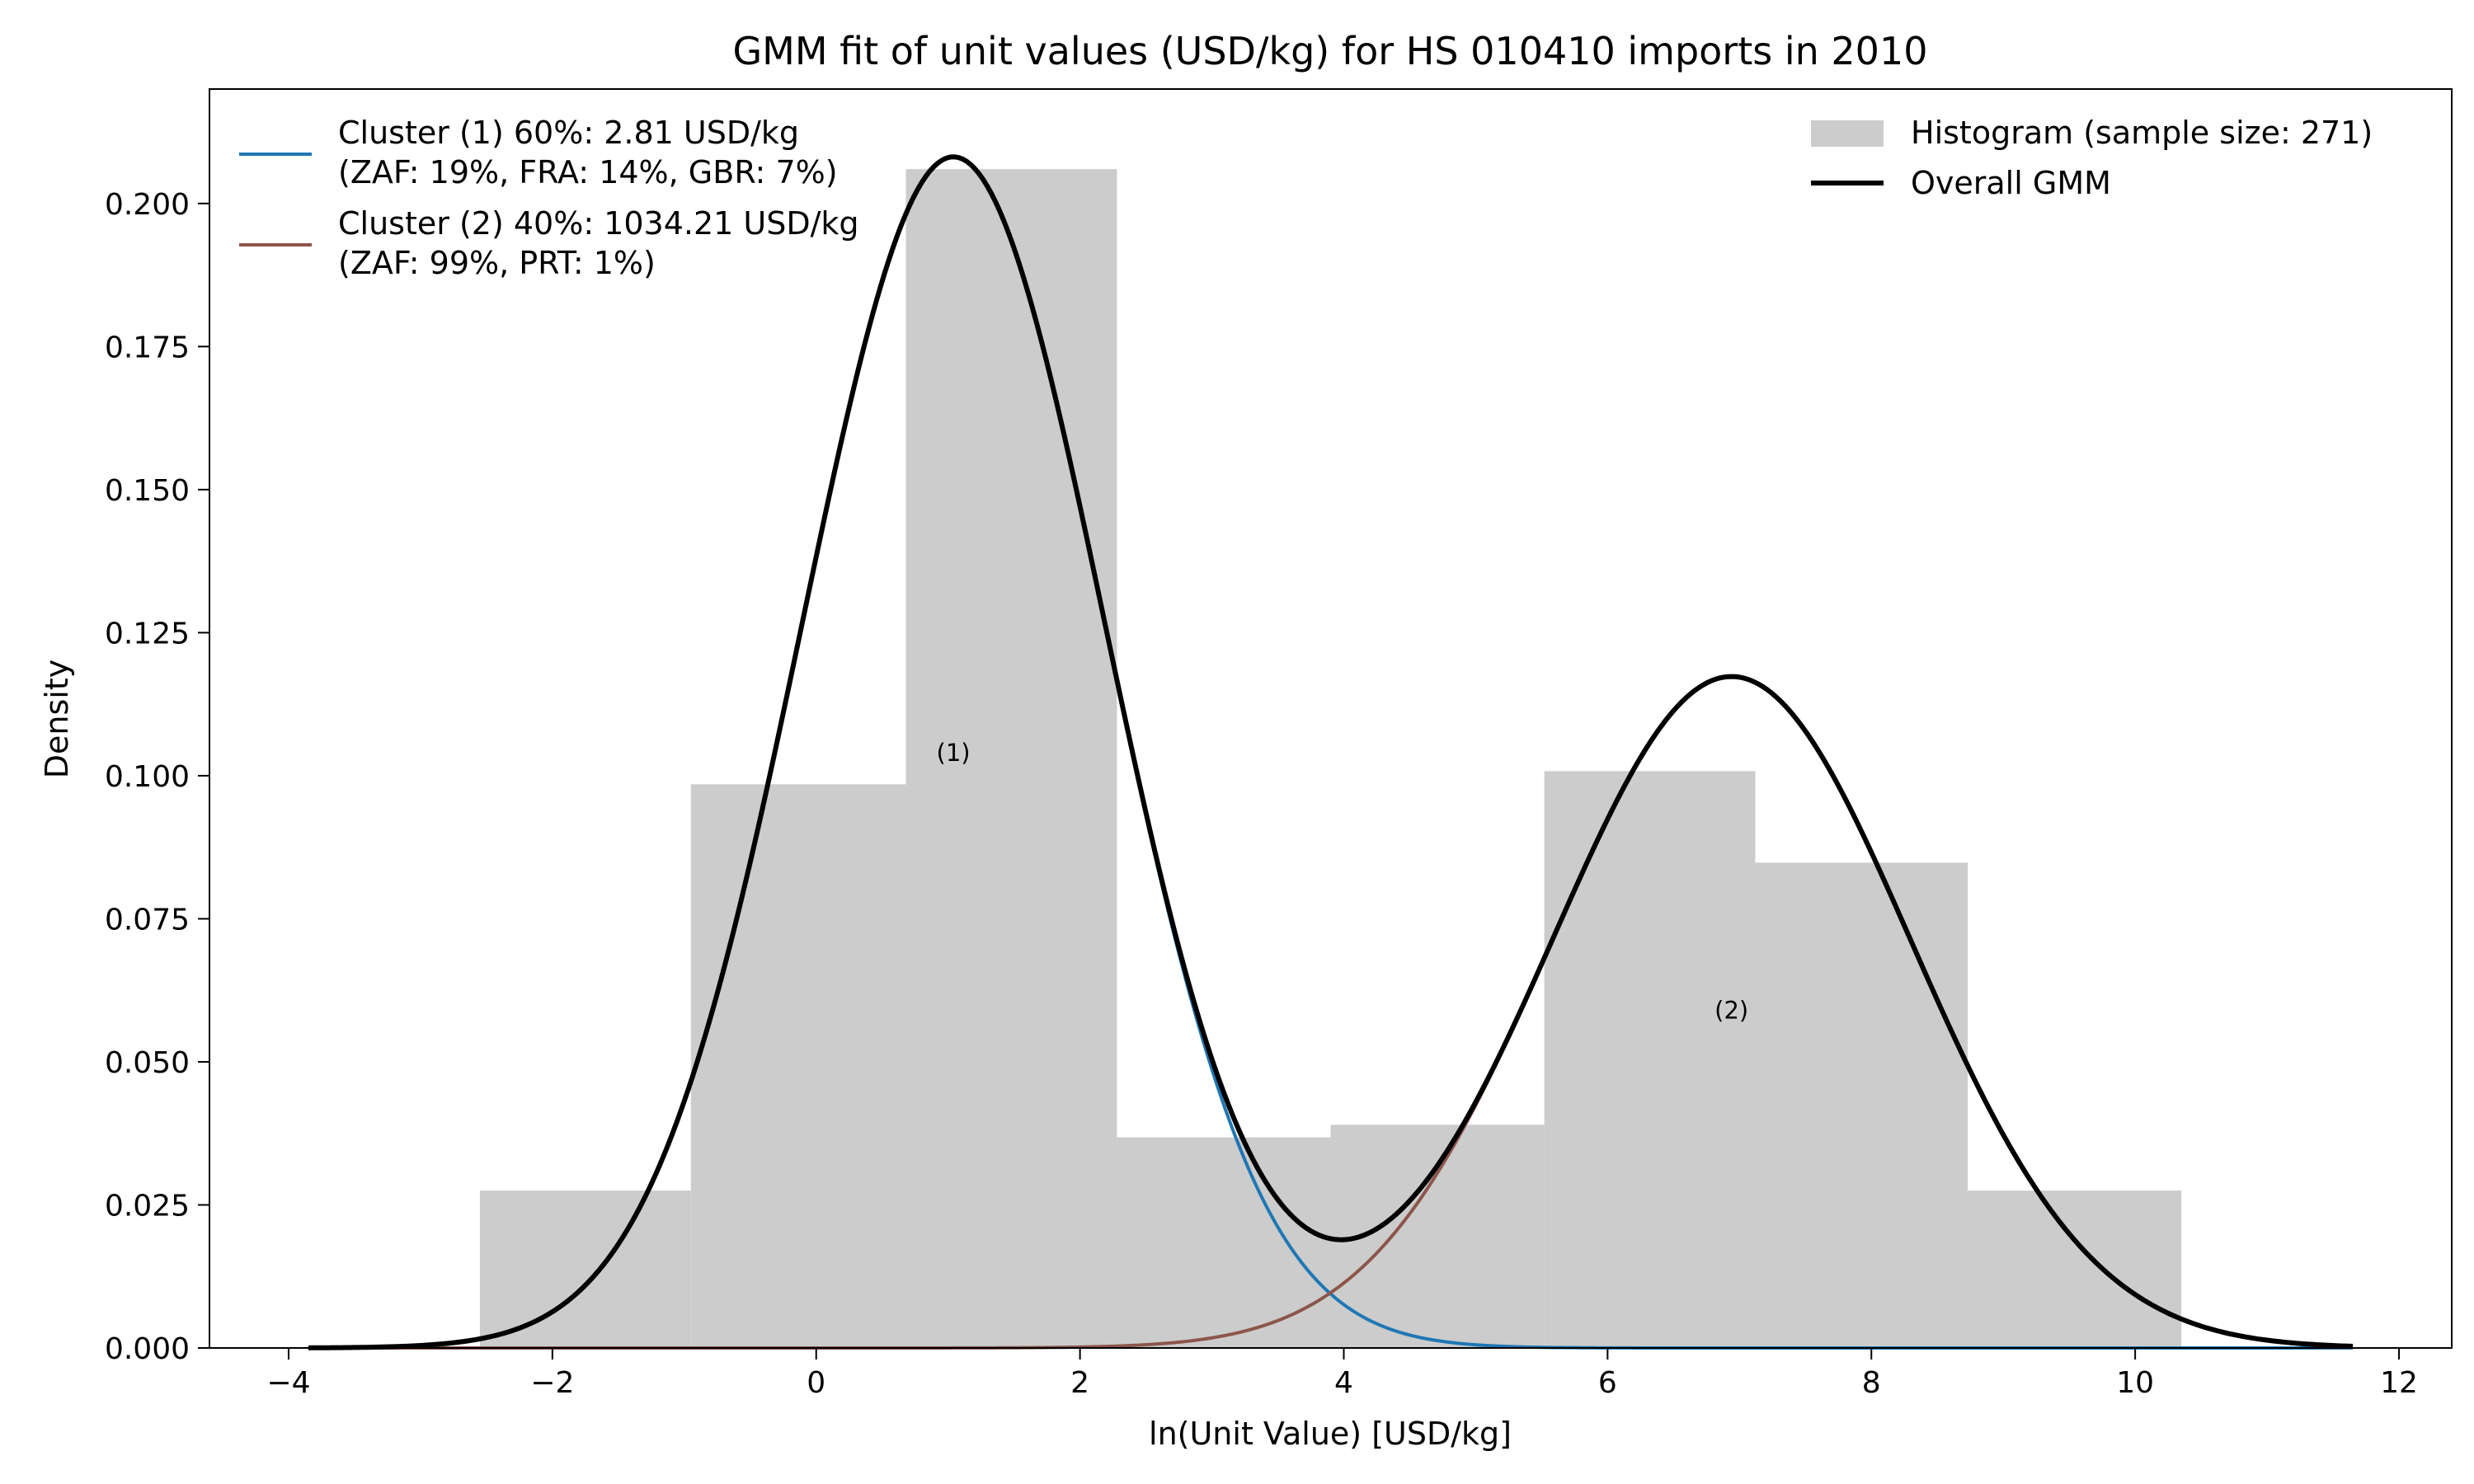 The width and height of the screenshot is (2474, 1484). I want to click on y-tick-label: 0.050, so click(147, 1063).